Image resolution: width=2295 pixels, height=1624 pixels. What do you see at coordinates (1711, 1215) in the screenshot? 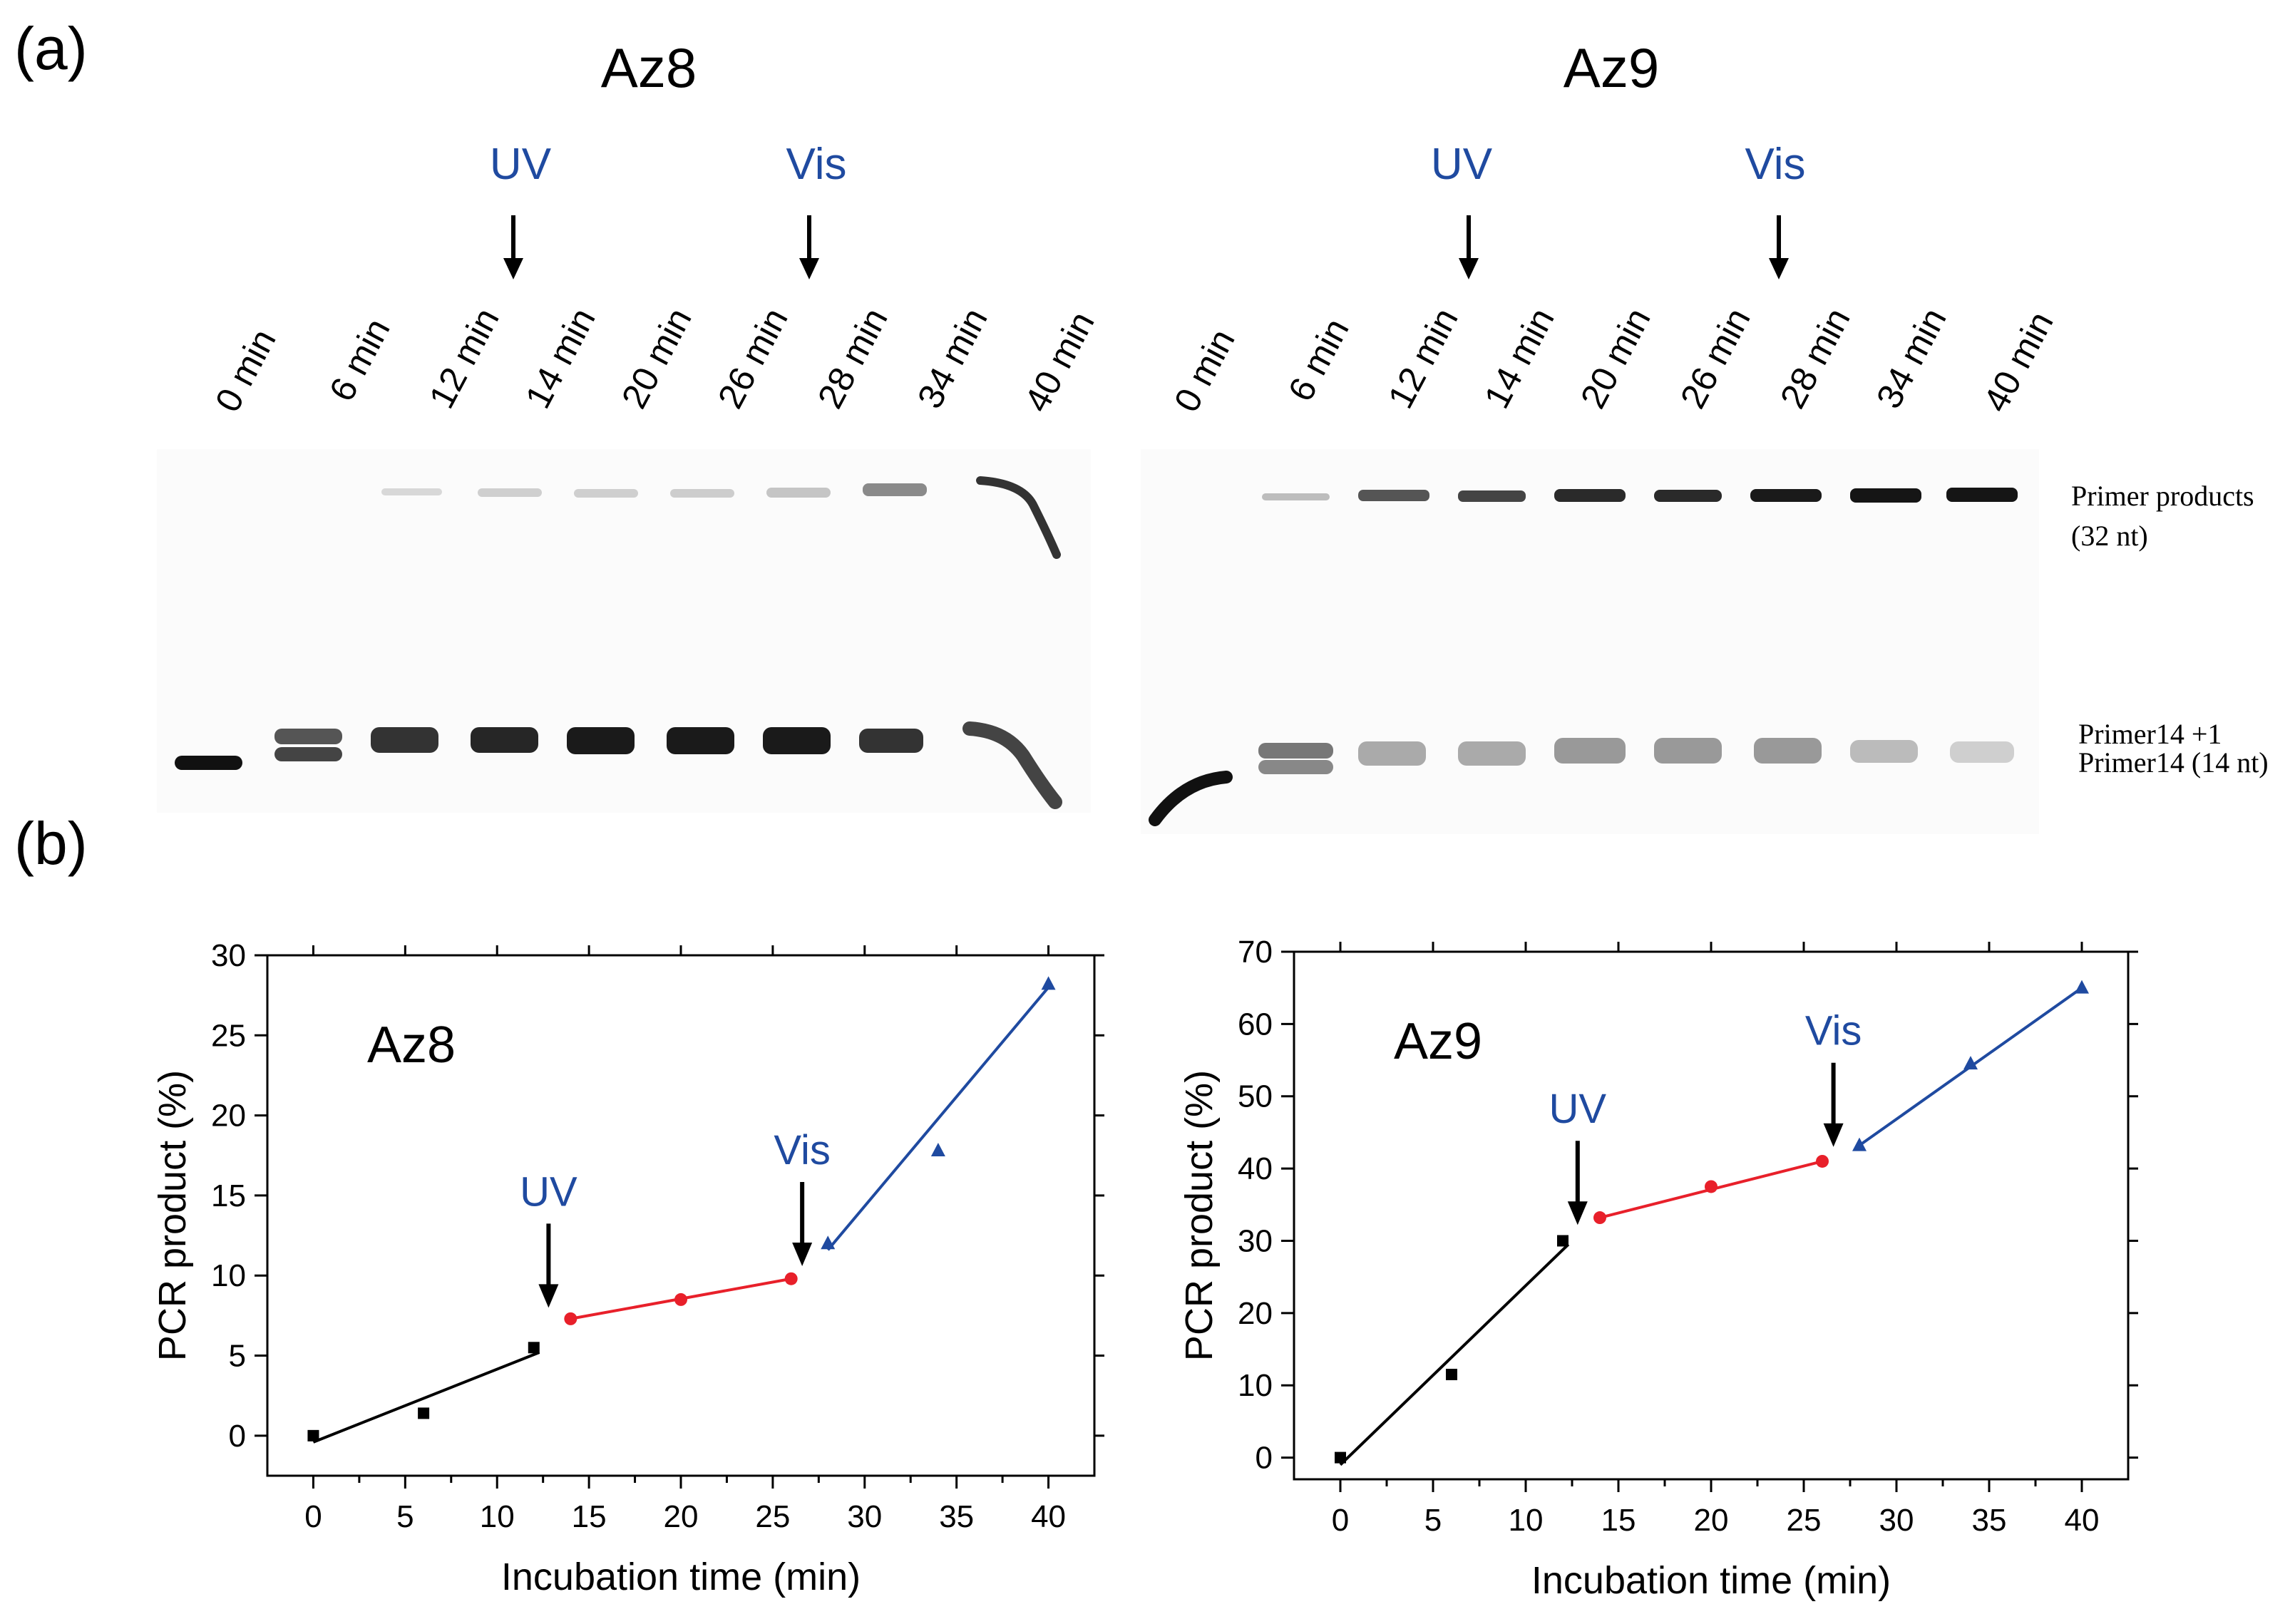
I see `plot-frame` at bounding box center [1711, 1215].